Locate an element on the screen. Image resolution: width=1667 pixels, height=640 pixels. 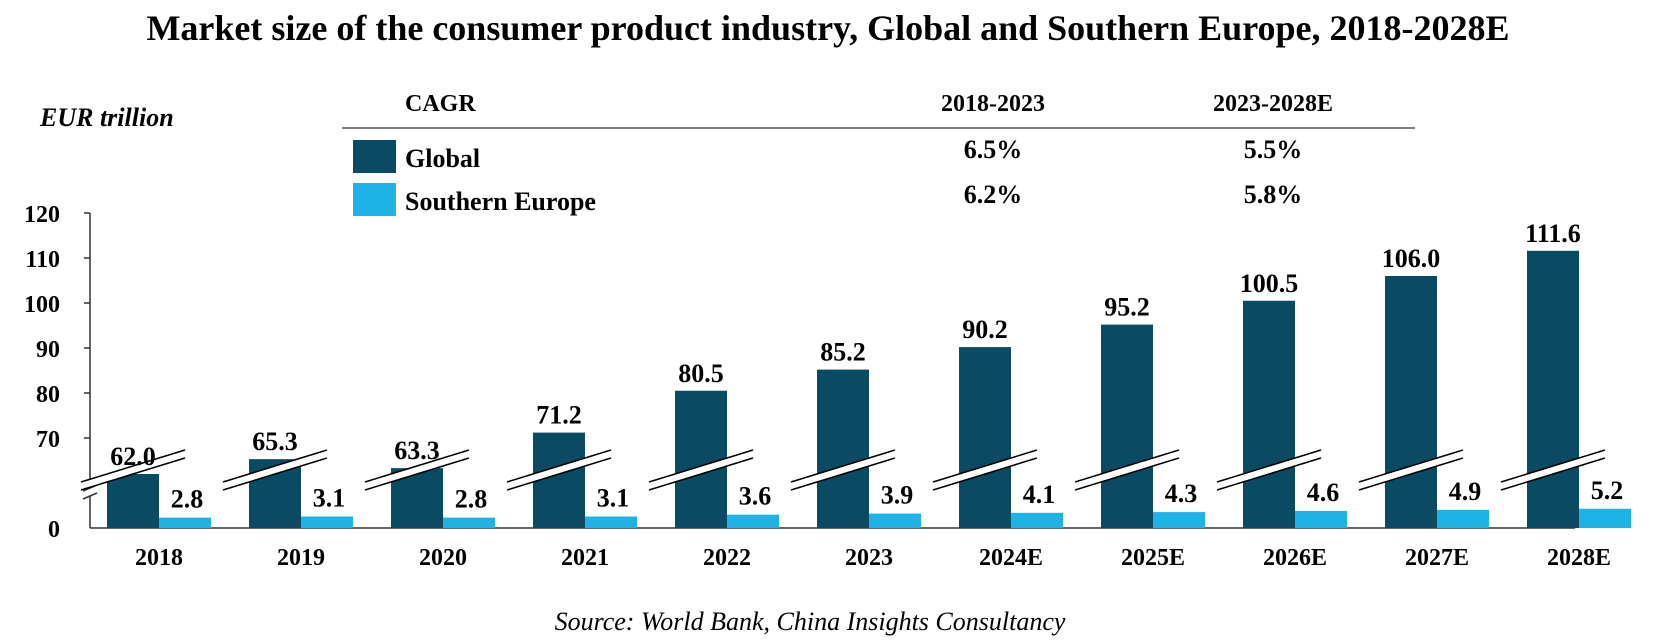
cagr-period-1: 2018-2023 is located at coordinates (993, 104).